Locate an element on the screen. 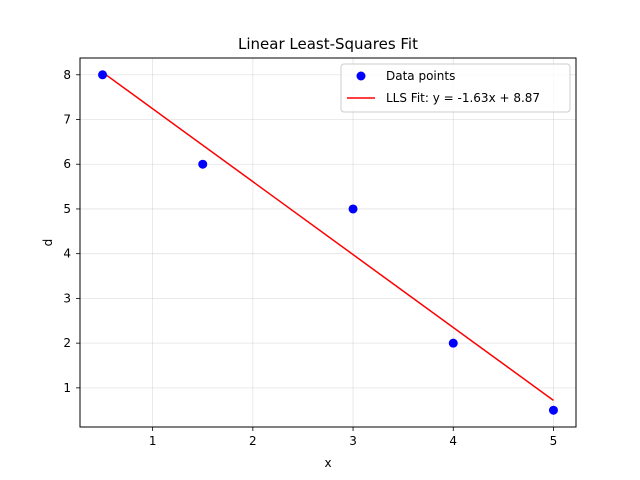 The height and width of the screenshot is (480, 640). y-axis-label: d is located at coordinates (48, 243).